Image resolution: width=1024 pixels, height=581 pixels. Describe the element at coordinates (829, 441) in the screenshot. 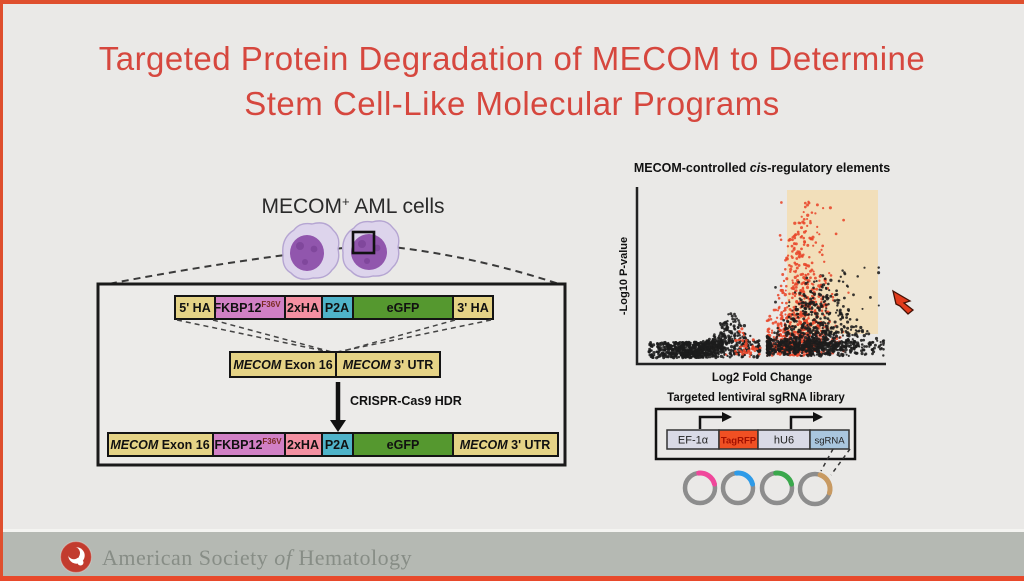

I see `sgrna-label: sgRNA` at that location.